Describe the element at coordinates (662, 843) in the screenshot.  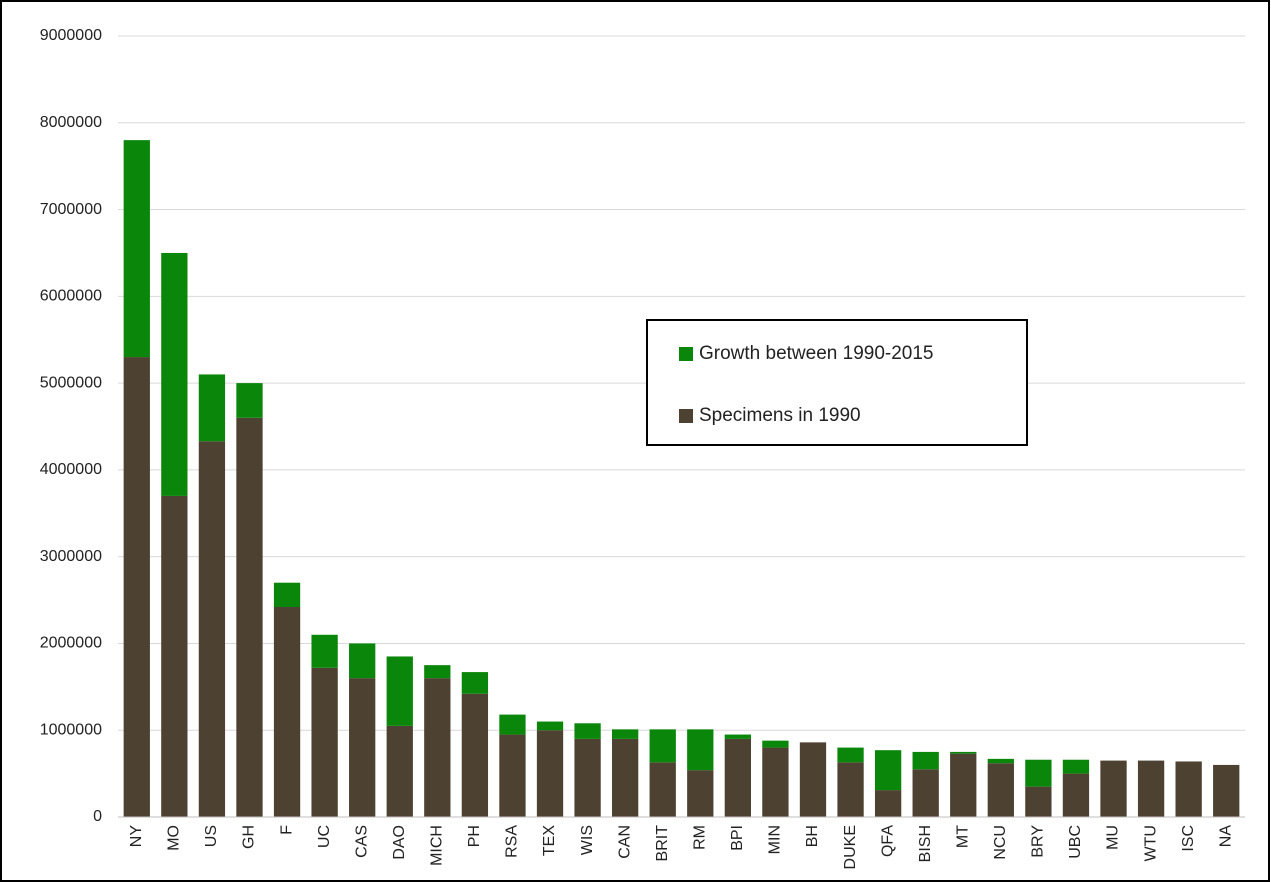
I see `x-tick-label: BRIT` at that location.